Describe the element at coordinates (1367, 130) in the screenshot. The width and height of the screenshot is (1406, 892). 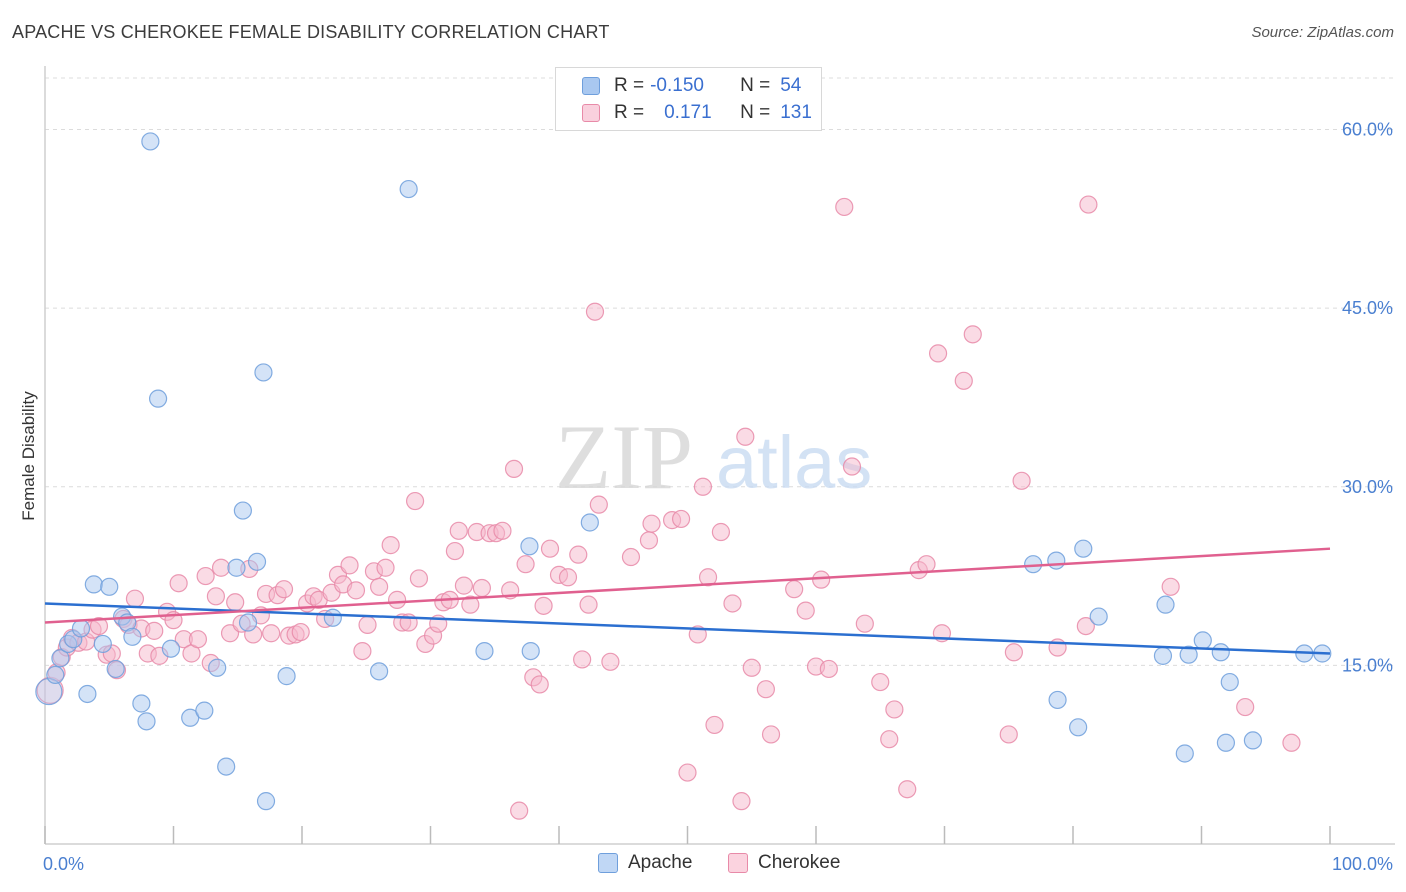
I see `y-tick-label: 60.0%` at that location.